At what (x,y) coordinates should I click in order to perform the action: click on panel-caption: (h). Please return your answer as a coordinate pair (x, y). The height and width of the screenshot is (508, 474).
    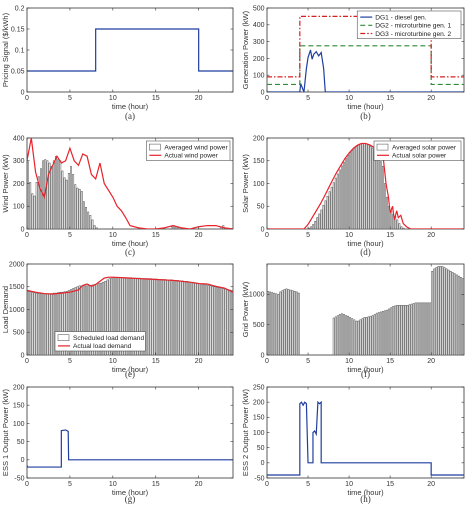
    Looking at the image, I should click on (365, 499).